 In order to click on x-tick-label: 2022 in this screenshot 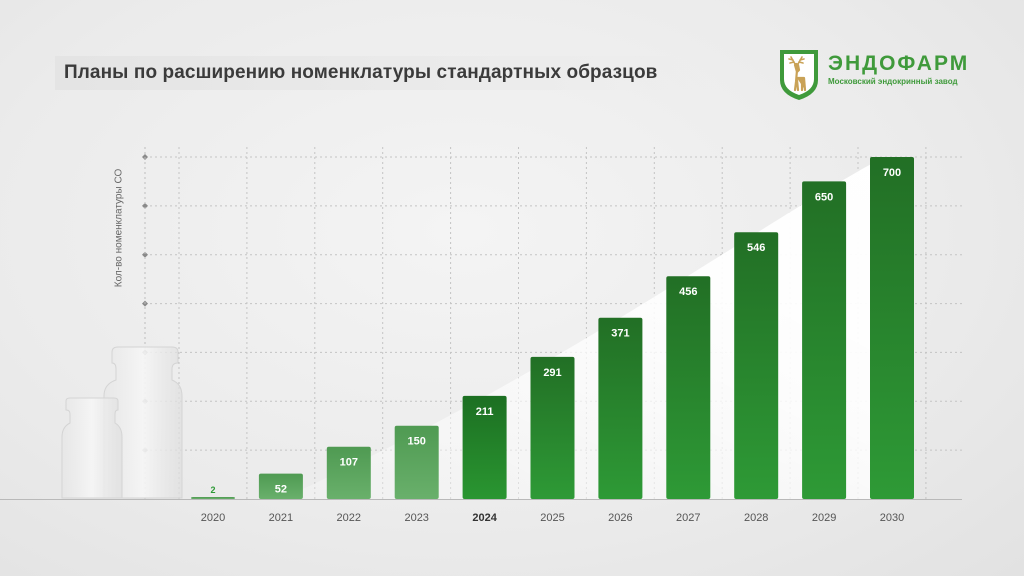, I will do `click(349, 518)`.